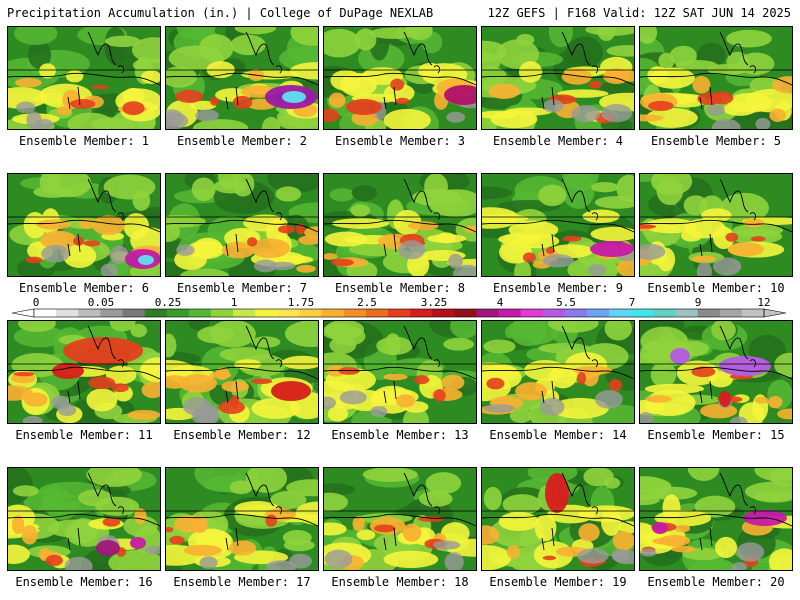  What do you see at coordinates (168, 303) in the screenshot?
I see `legend-tick-label: 0.25` at bounding box center [168, 303].